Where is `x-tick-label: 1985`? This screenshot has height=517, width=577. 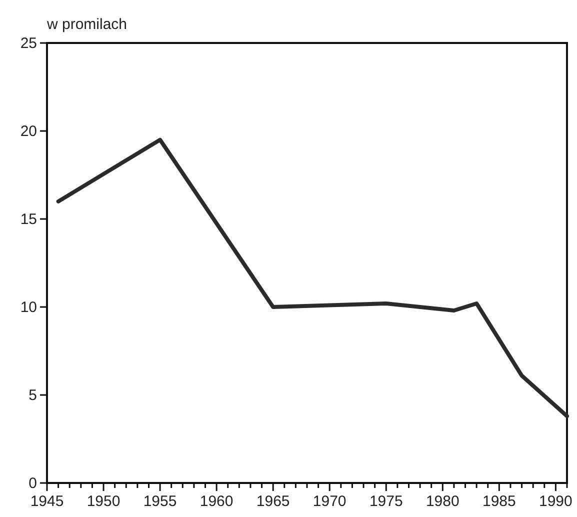 x-tick-label: 1985 is located at coordinates (499, 501).